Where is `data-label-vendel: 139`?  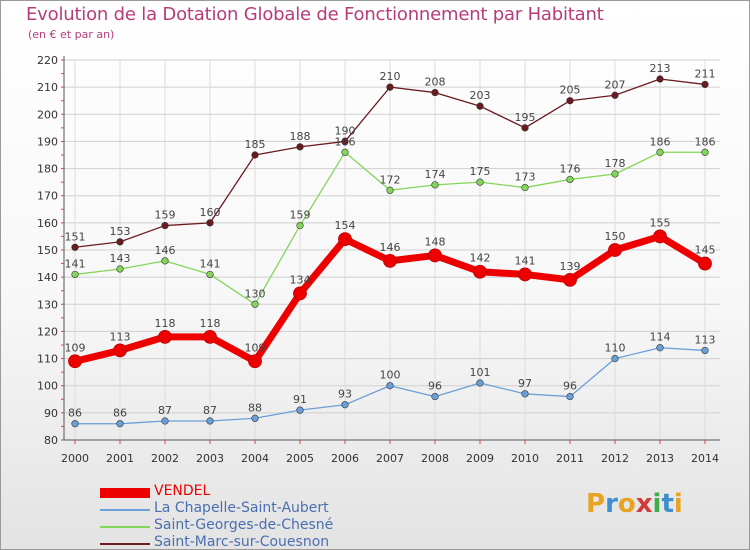 data-label-vendel: 139 is located at coordinates (570, 266).